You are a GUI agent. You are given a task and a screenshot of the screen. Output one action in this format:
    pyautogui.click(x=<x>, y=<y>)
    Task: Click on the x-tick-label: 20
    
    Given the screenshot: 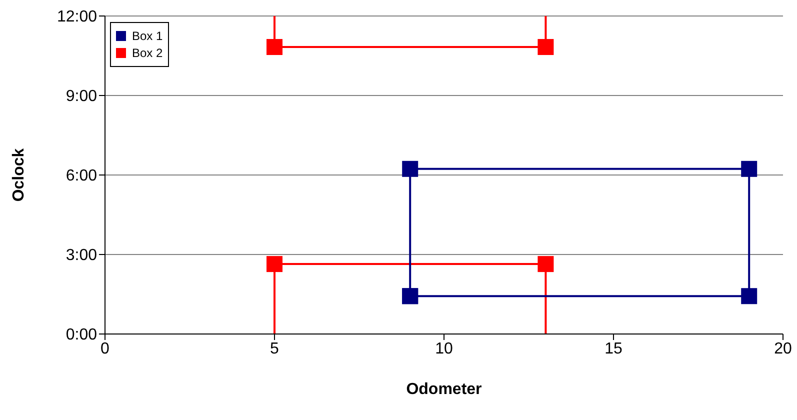 What is the action you would take?
    pyautogui.click(x=783, y=349)
    